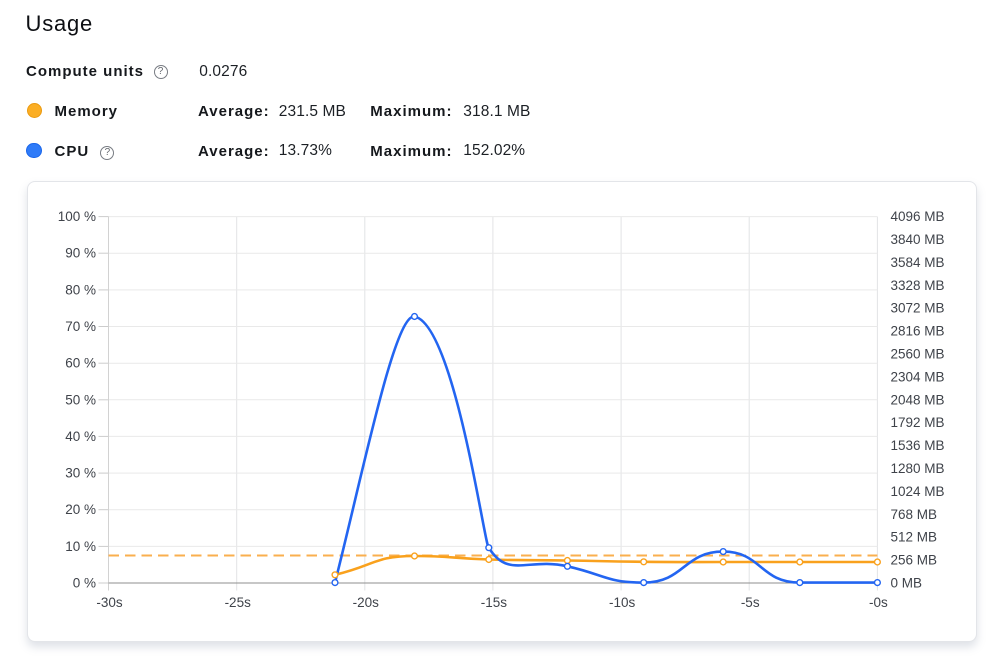  Describe the element at coordinates (918, 239) in the screenshot. I see `svg-text: 3840 MB` at that location.